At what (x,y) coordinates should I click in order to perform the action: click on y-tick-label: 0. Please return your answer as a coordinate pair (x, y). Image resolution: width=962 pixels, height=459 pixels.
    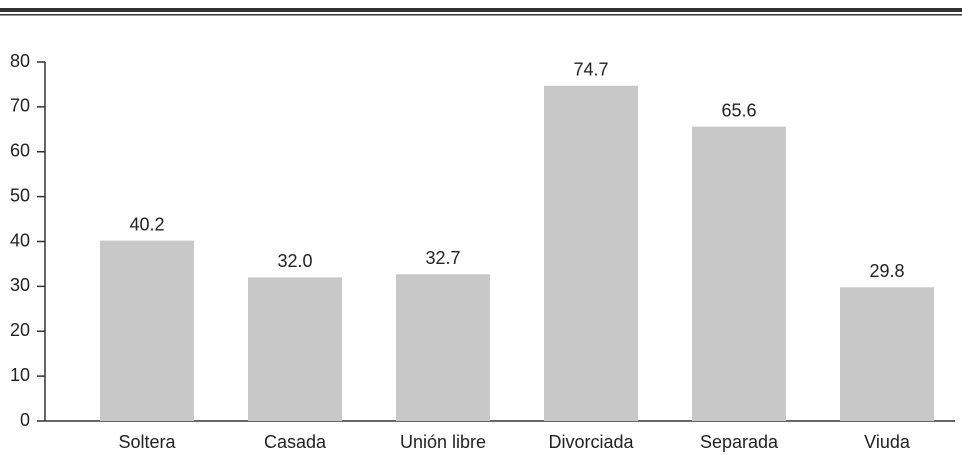
    Looking at the image, I should click on (25, 420).